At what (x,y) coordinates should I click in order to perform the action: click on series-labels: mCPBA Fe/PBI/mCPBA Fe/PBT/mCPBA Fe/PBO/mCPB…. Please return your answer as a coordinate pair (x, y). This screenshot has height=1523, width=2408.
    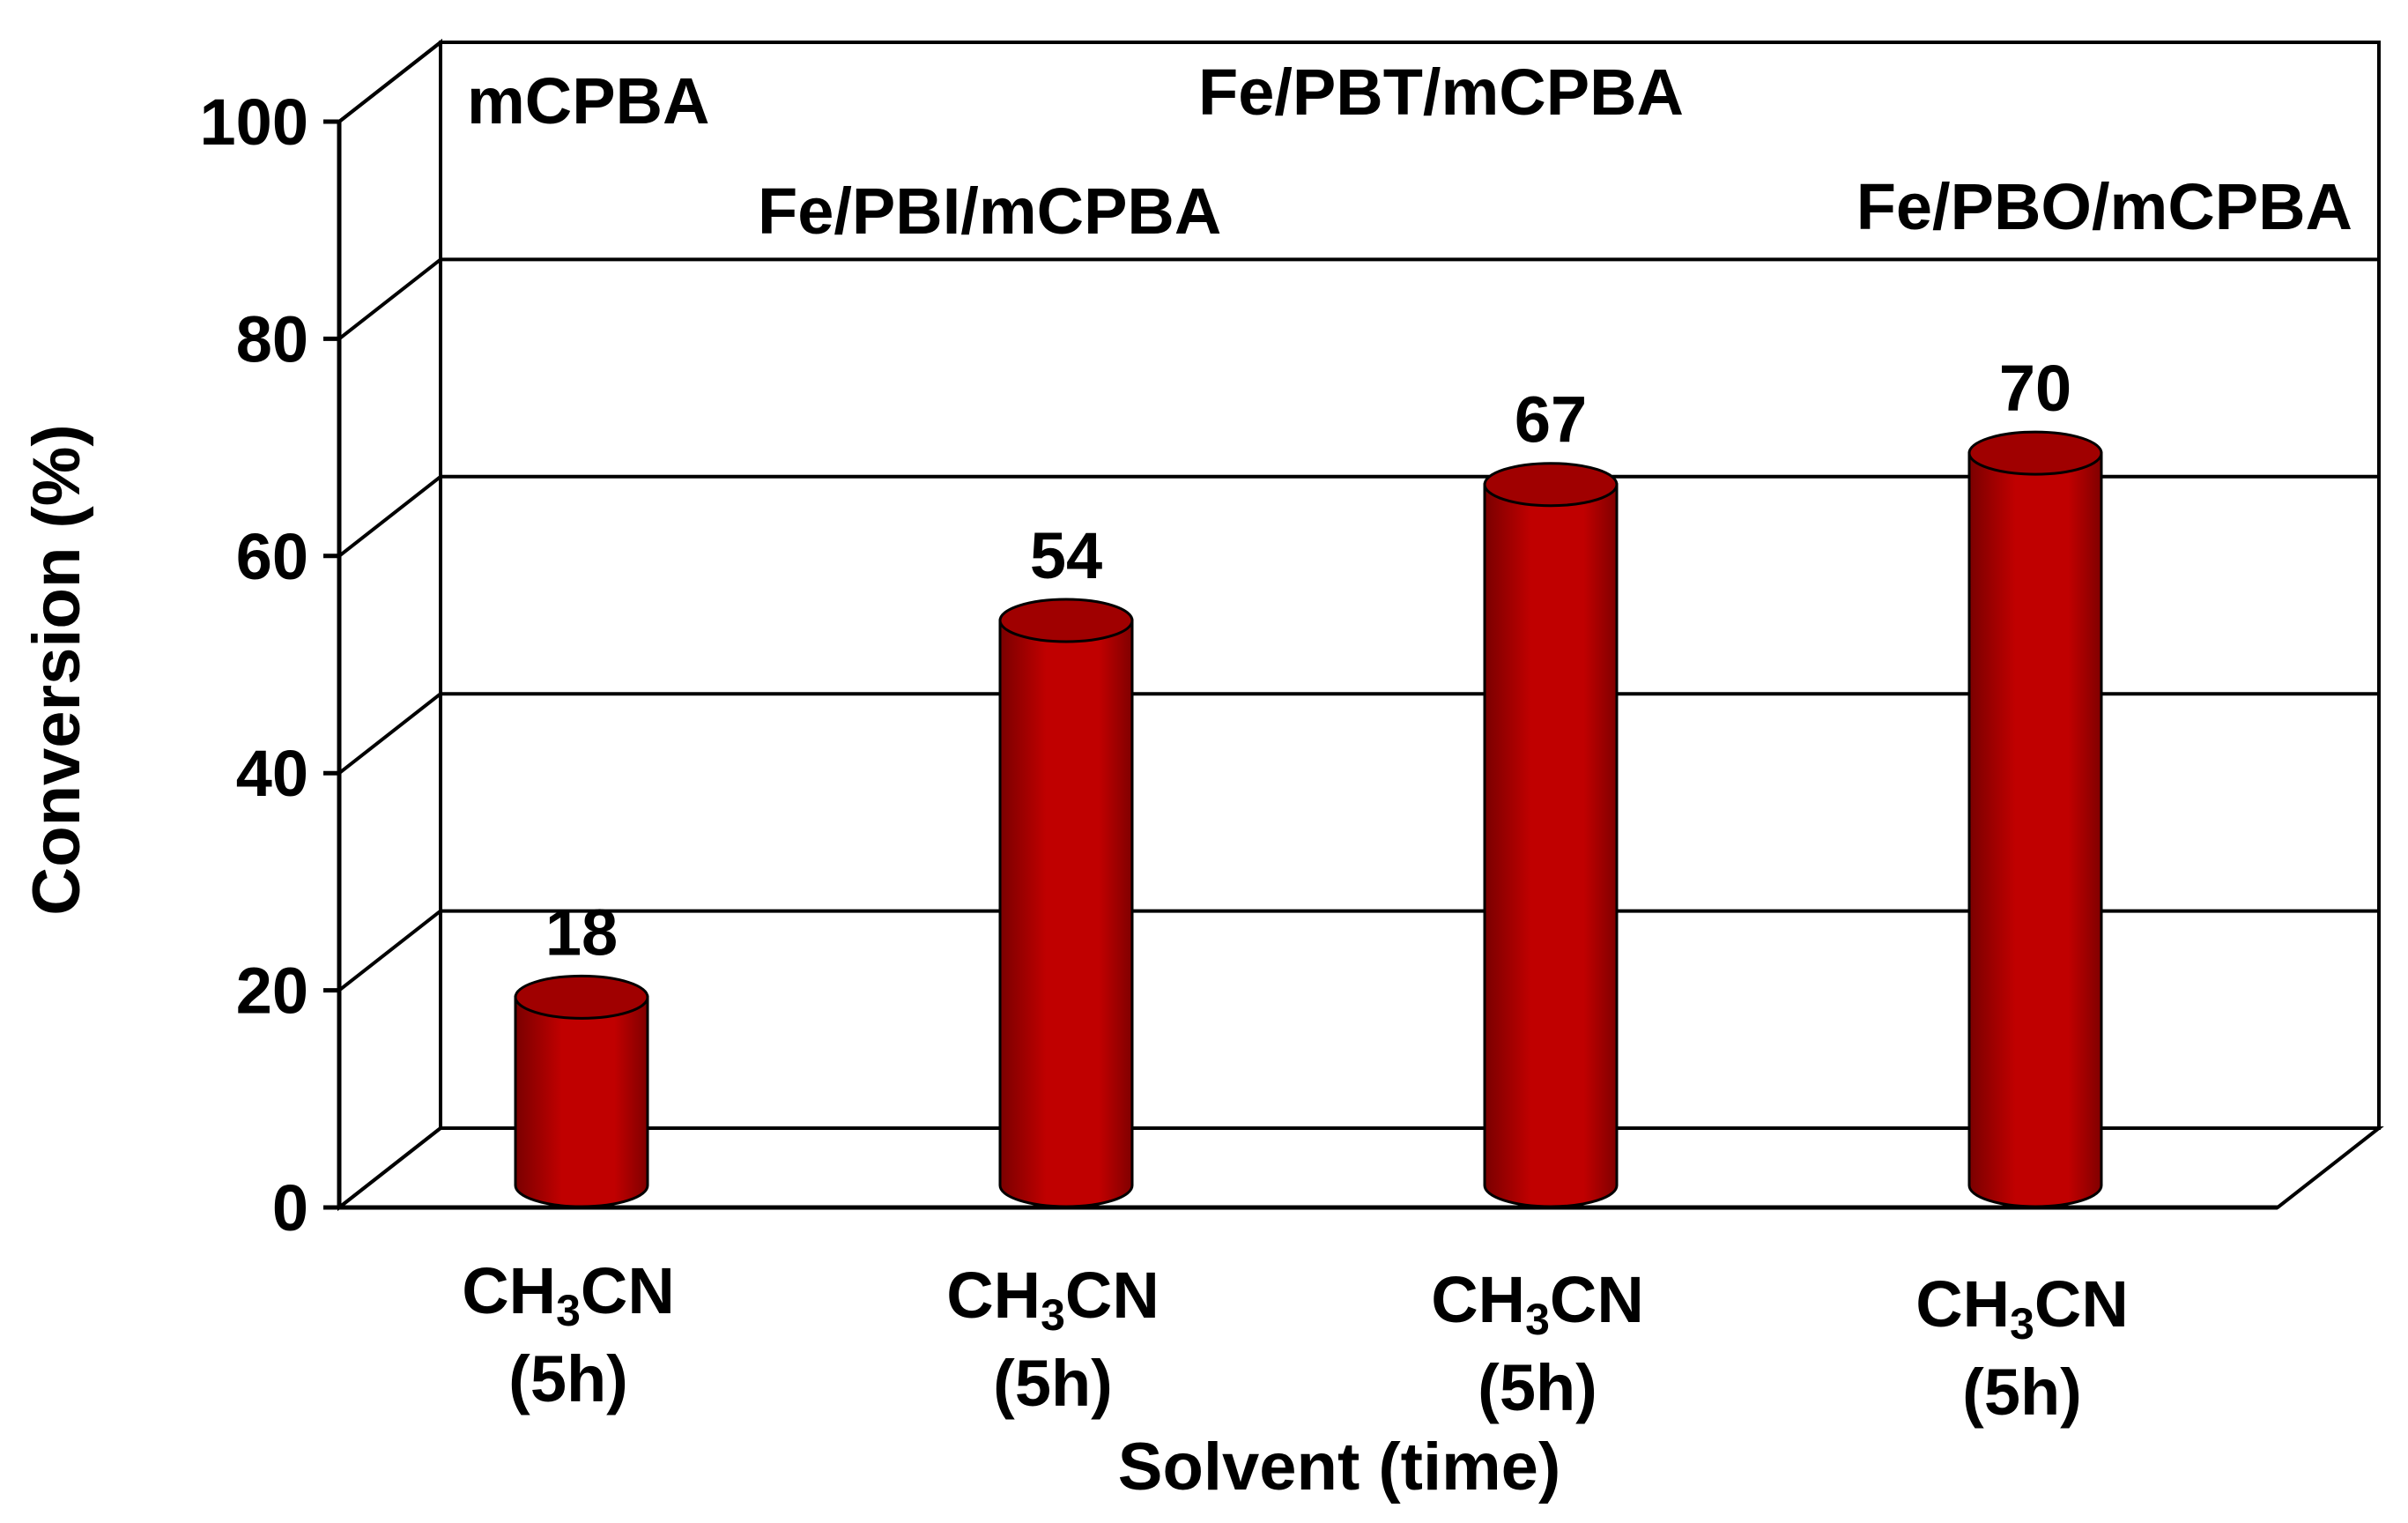
    Looking at the image, I should click on (1409, 152).